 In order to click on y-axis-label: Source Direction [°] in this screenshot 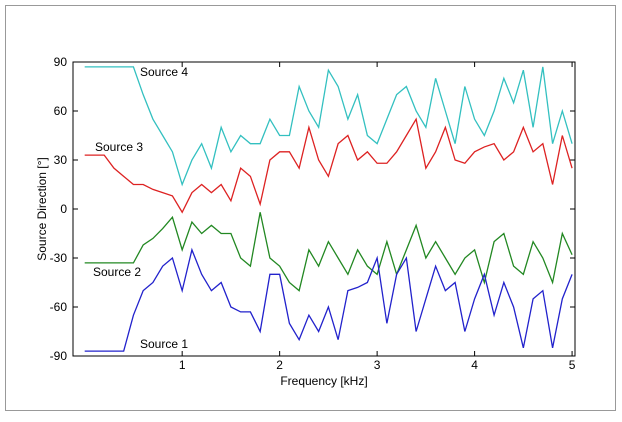, I will do `click(42, 209)`.